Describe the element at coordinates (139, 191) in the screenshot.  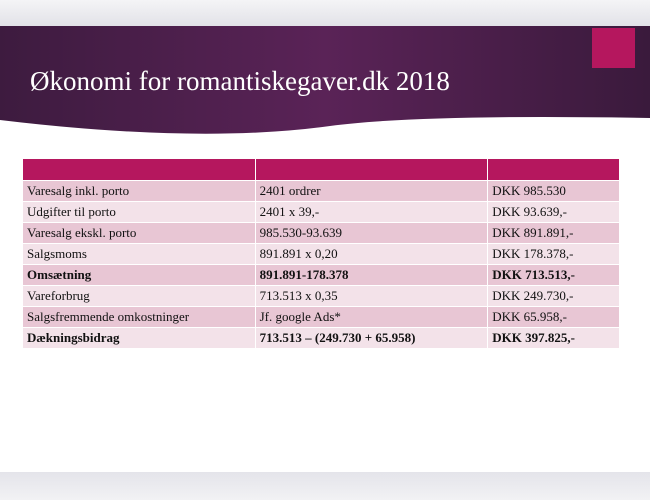
I see `table-cell: Varesalg inkl. porto` at that location.